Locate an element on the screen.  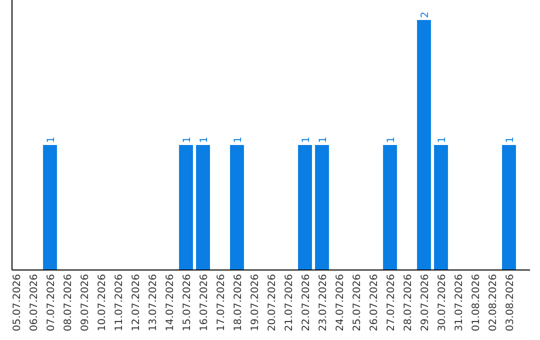
x-tick-label: 18.07.2026 is located at coordinates (238, 303).